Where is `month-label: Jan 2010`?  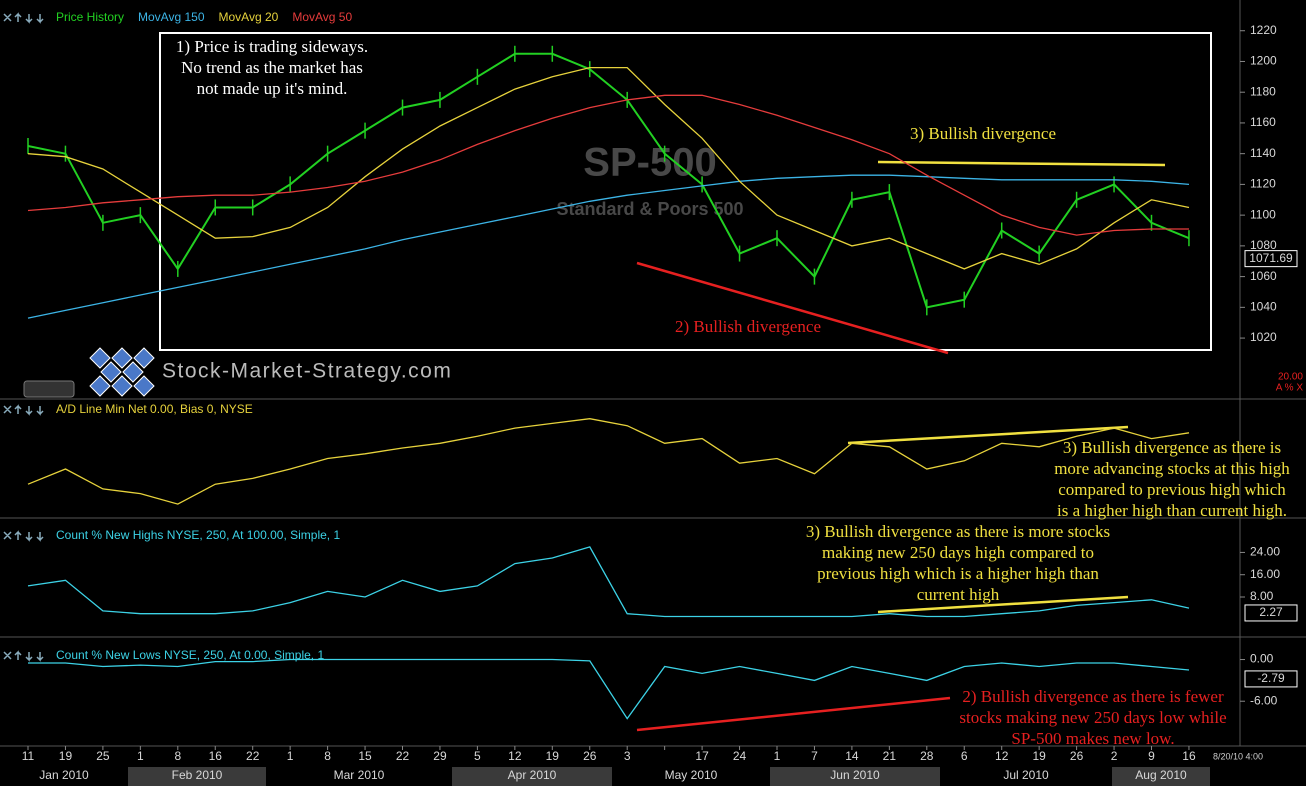 month-label: Jan 2010 is located at coordinates (64, 775).